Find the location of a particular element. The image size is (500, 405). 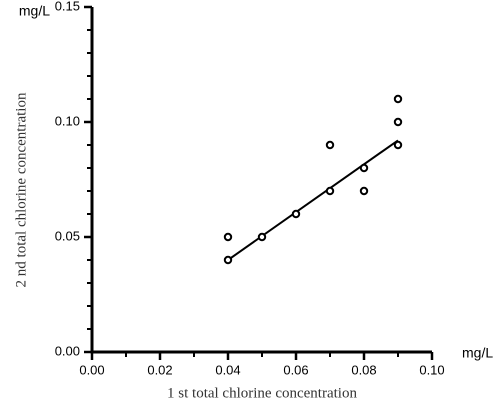

y-axis-label: 2 nd total chlorine concentration is located at coordinates (21, 189).